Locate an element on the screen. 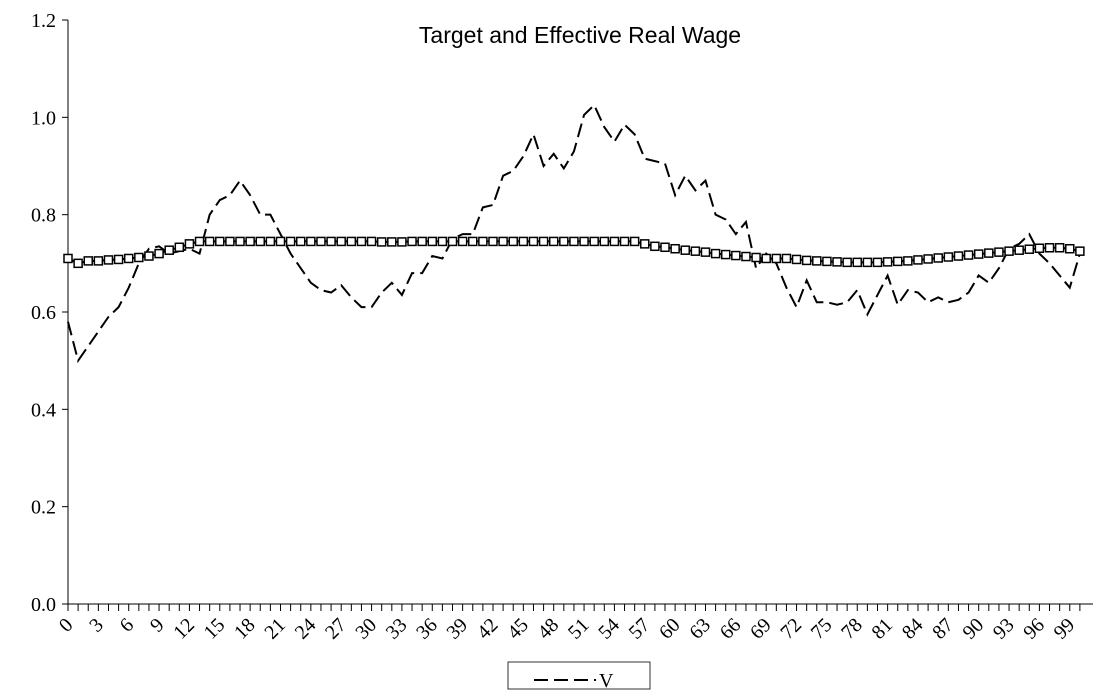 Image resolution: width=1095 pixels, height=690 pixels. x-tick-label: 99 is located at coordinates (1065, 629).